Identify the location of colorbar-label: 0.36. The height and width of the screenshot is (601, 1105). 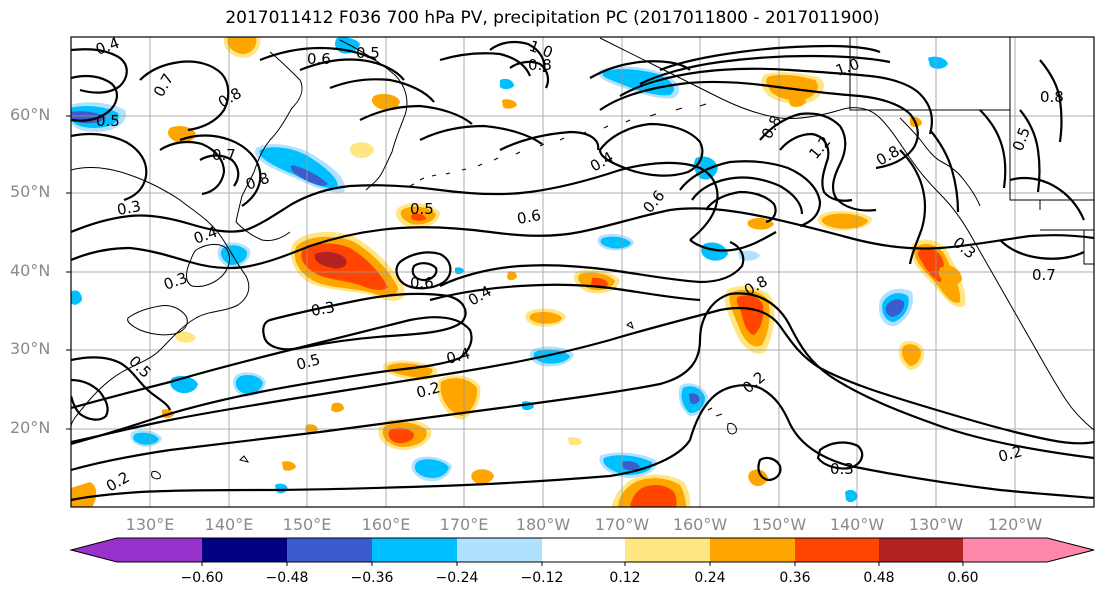
(795, 578).